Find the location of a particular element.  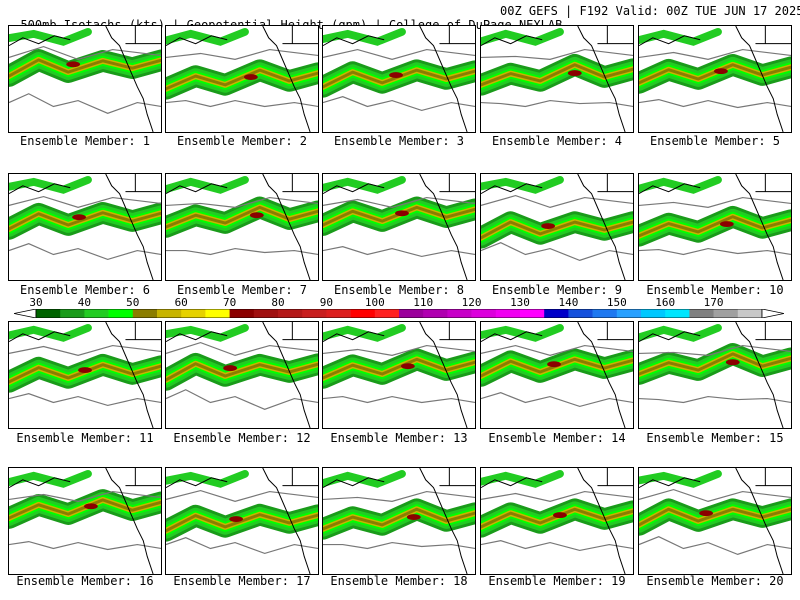

ensemble-member-caption: Ensemble Member: 14 is located at coordinates (557, 438).